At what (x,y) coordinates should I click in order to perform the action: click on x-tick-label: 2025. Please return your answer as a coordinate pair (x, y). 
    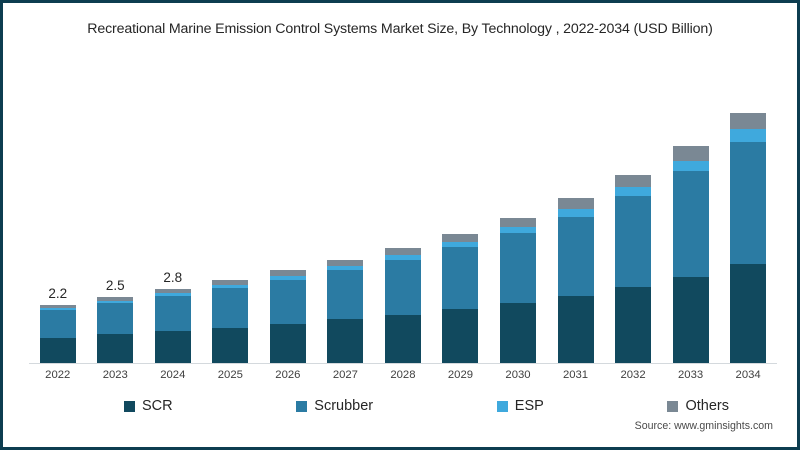
    Looking at the image, I should click on (230, 375).